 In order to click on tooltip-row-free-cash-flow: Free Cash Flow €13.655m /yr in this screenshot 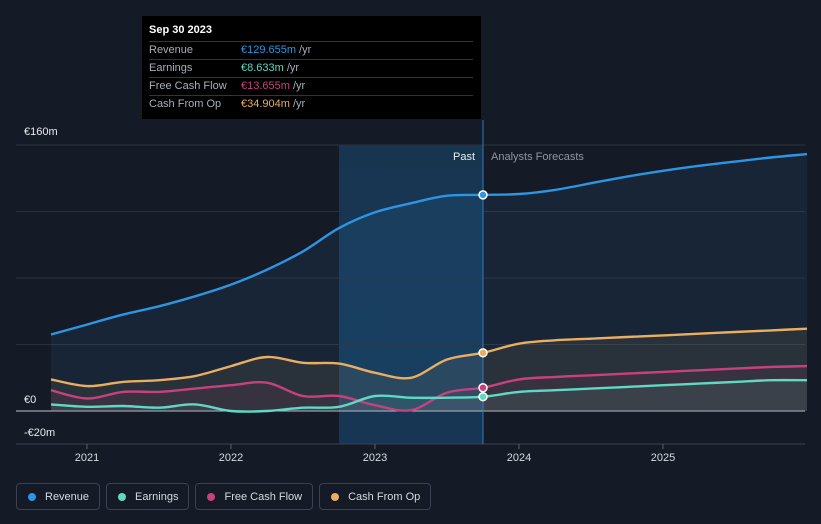, I will do `click(311, 86)`.